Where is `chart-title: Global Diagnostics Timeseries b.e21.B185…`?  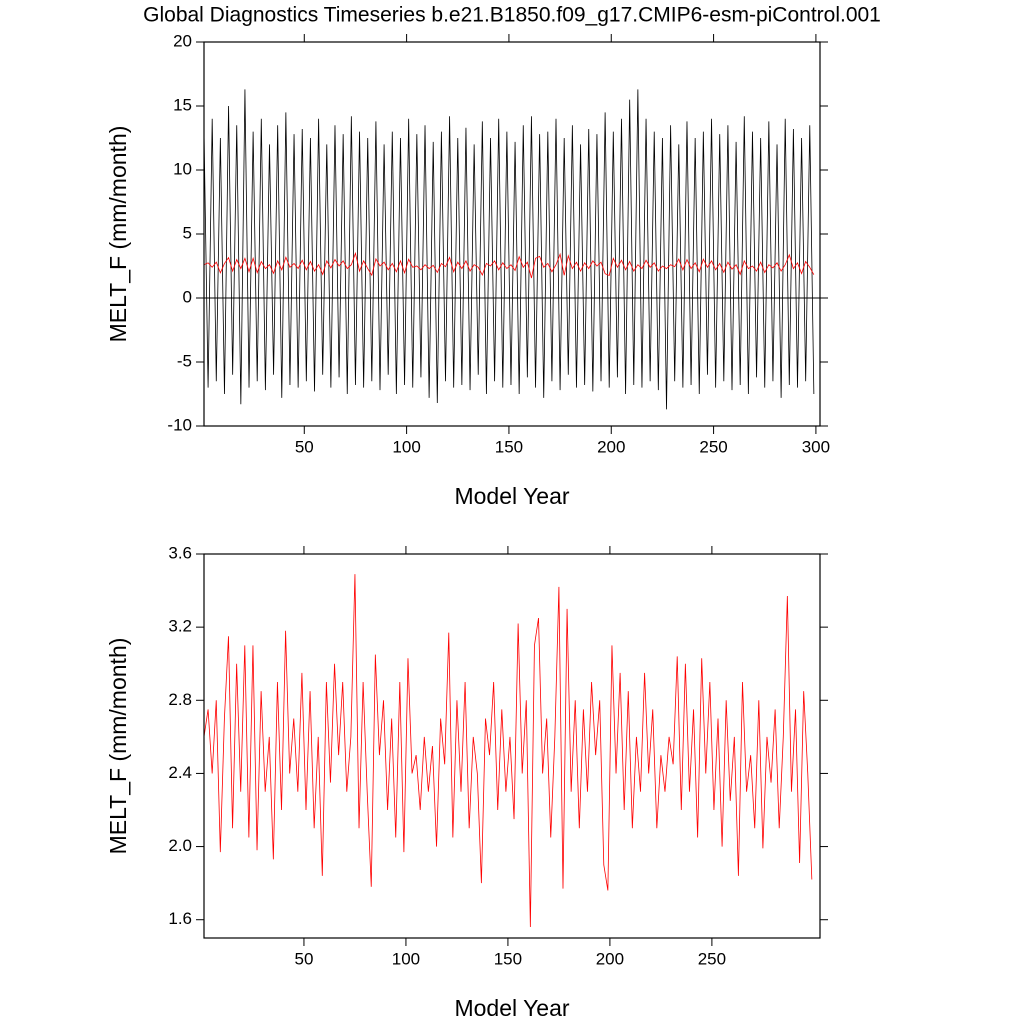
chart-title: Global Diagnostics Timeseries b.e21.B185… is located at coordinates (512, 15).